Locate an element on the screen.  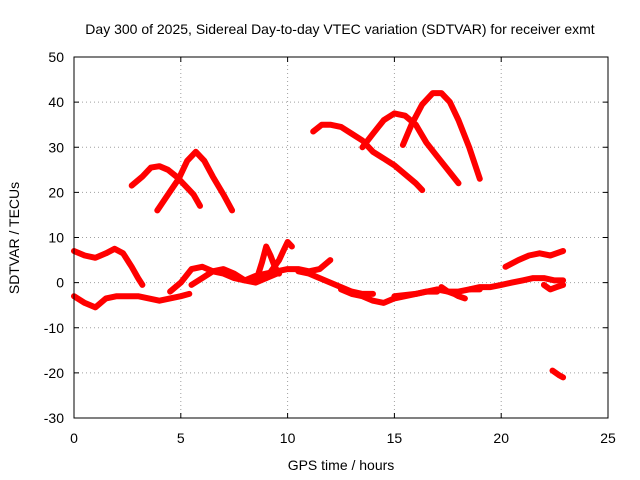
x-tick-label: 10 is located at coordinates (288, 438).